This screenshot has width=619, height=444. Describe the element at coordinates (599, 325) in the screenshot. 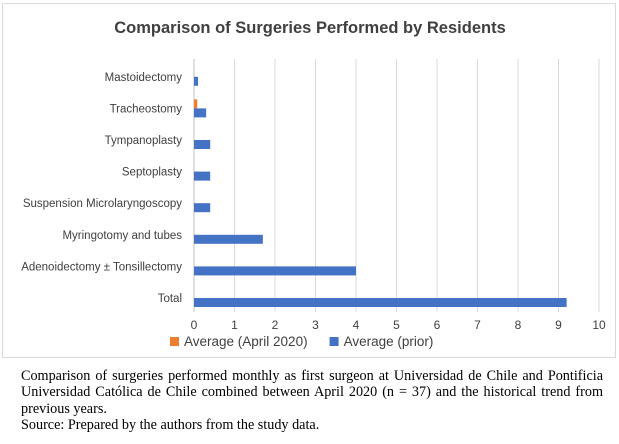

I see `x-tick-label: 10` at that location.